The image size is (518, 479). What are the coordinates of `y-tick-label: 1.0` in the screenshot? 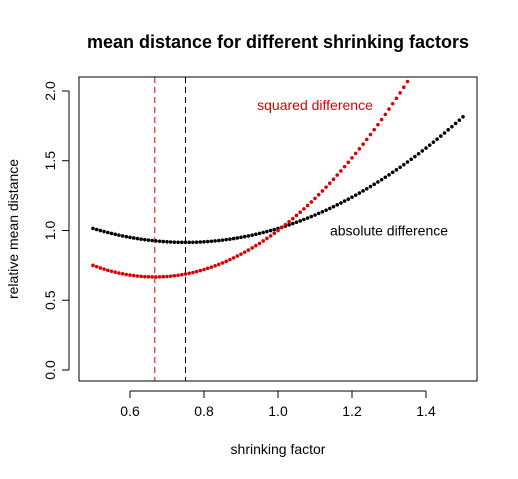 It's located at (50, 231).